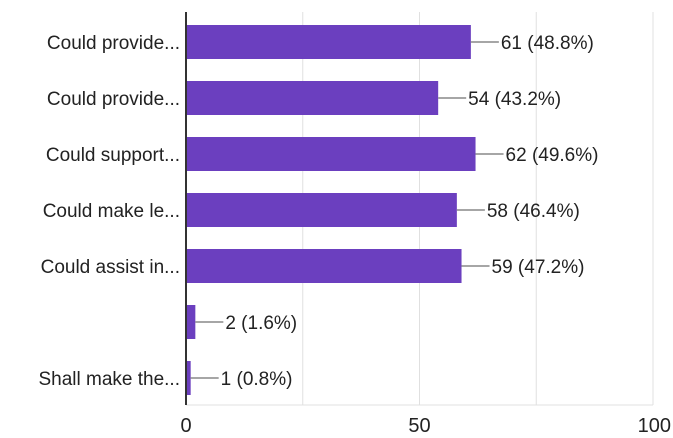  What do you see at coordinates (533, 211) in the screenshot?
I see `data-label: 58 (46.4%)` at bounding box center [533, 211].